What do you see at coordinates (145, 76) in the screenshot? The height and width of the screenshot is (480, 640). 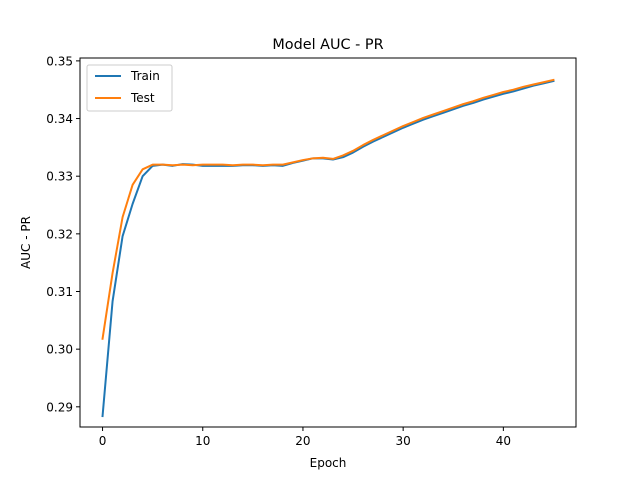 I see `legend-label-train: Train` at bounding box center [145, 76].